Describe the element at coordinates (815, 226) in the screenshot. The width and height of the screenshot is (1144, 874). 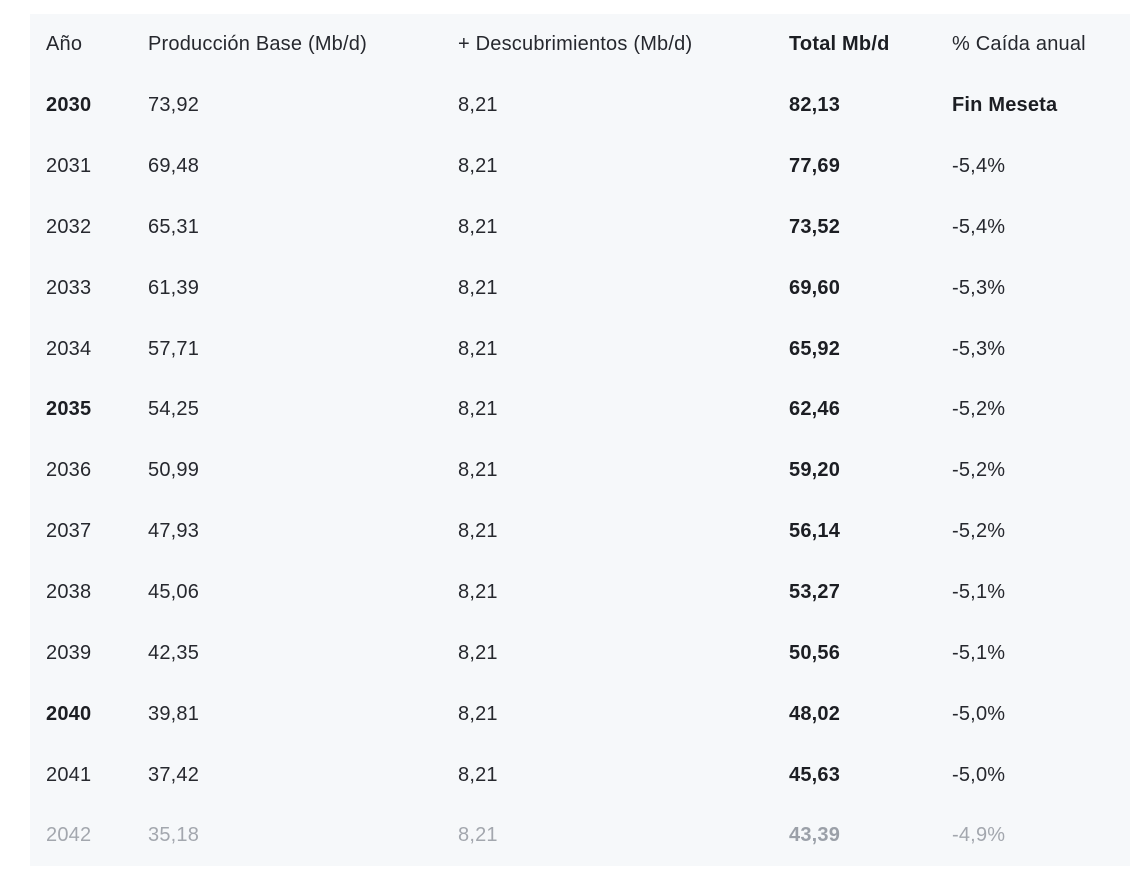
I see `total-cell: 73,52` at that location.